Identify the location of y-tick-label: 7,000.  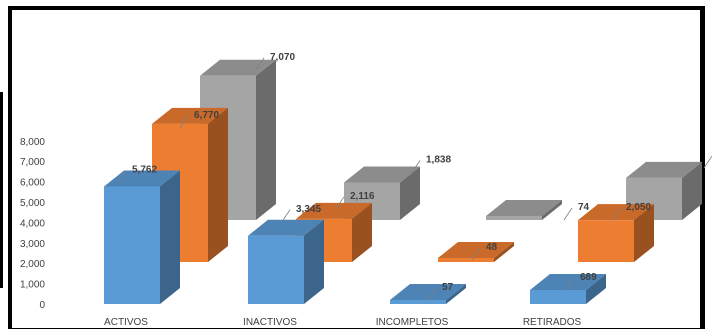
(32, 162).